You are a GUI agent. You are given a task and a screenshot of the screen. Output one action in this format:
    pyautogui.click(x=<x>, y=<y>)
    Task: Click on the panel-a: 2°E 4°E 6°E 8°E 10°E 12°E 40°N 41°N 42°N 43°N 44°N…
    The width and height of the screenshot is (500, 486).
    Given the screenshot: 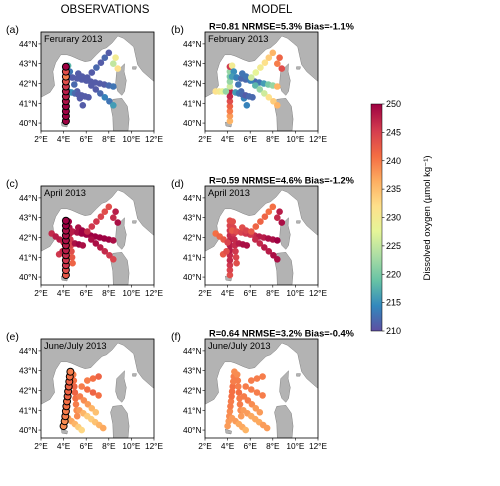 What is the action you would take?
    pyautogui.click(x=84, y=84)
    